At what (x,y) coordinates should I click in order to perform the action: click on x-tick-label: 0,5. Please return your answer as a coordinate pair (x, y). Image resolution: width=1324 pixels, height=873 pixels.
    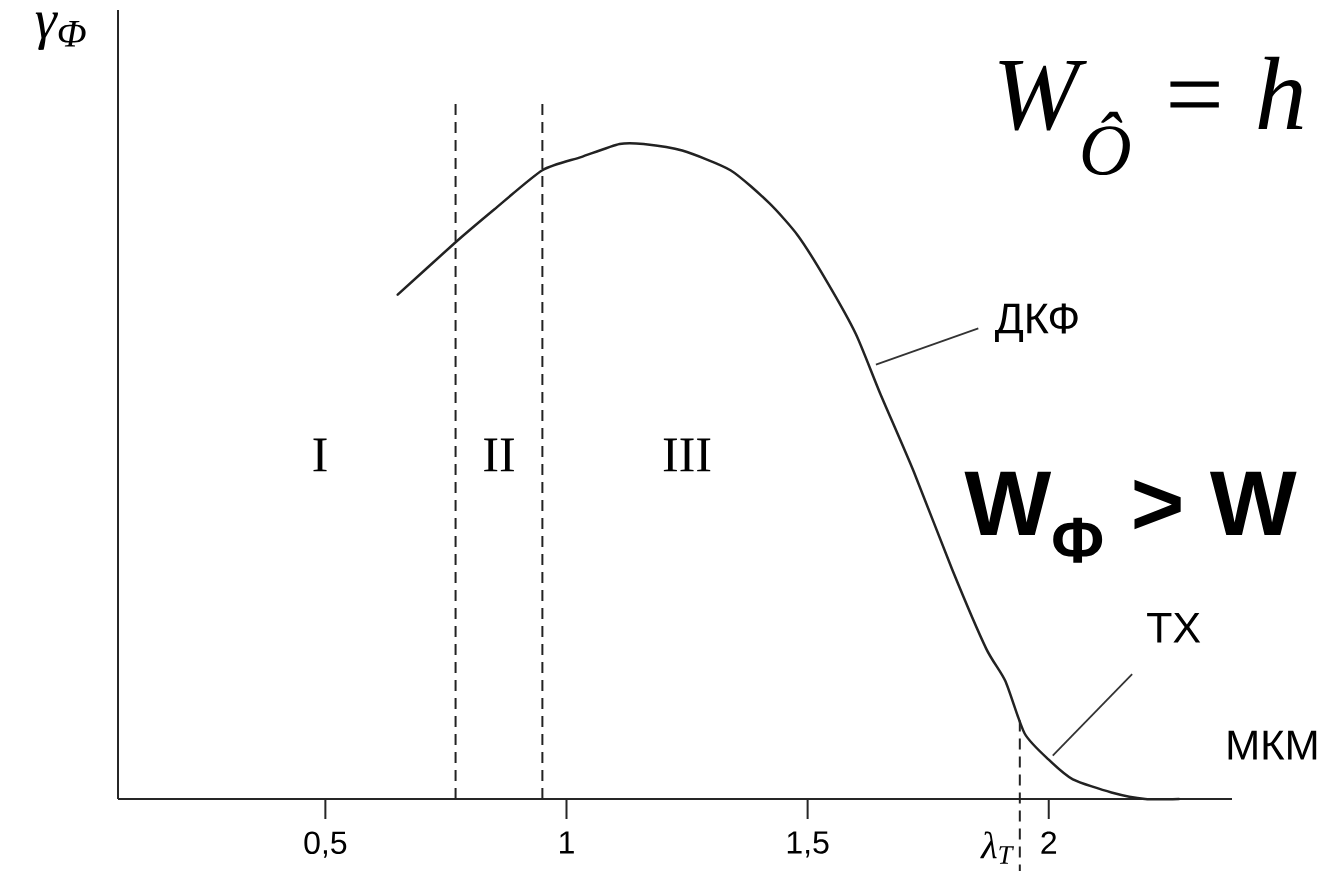
    Looking at the image, I should click on (325, 844).